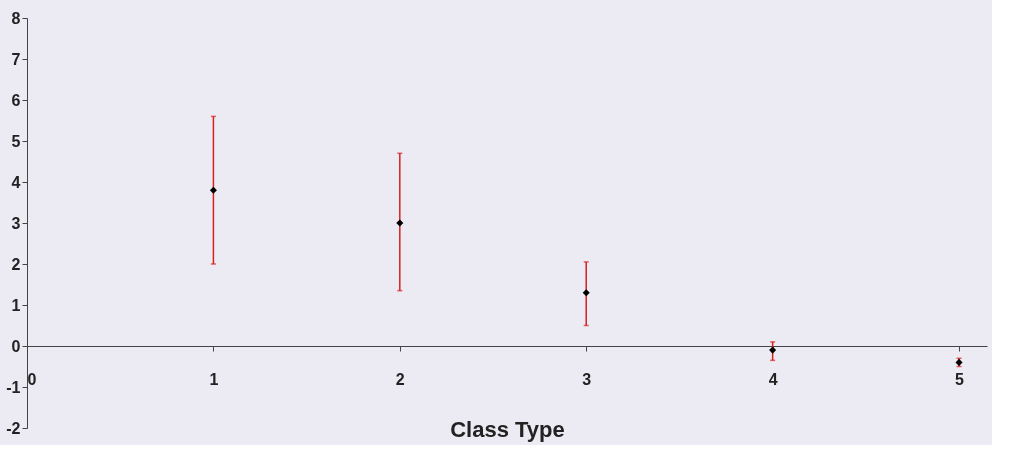 The image size is (1021, 469). Describe the element at coordinates (16, 18) in the screenshot. I see `y-tick-label: 8` at that location.